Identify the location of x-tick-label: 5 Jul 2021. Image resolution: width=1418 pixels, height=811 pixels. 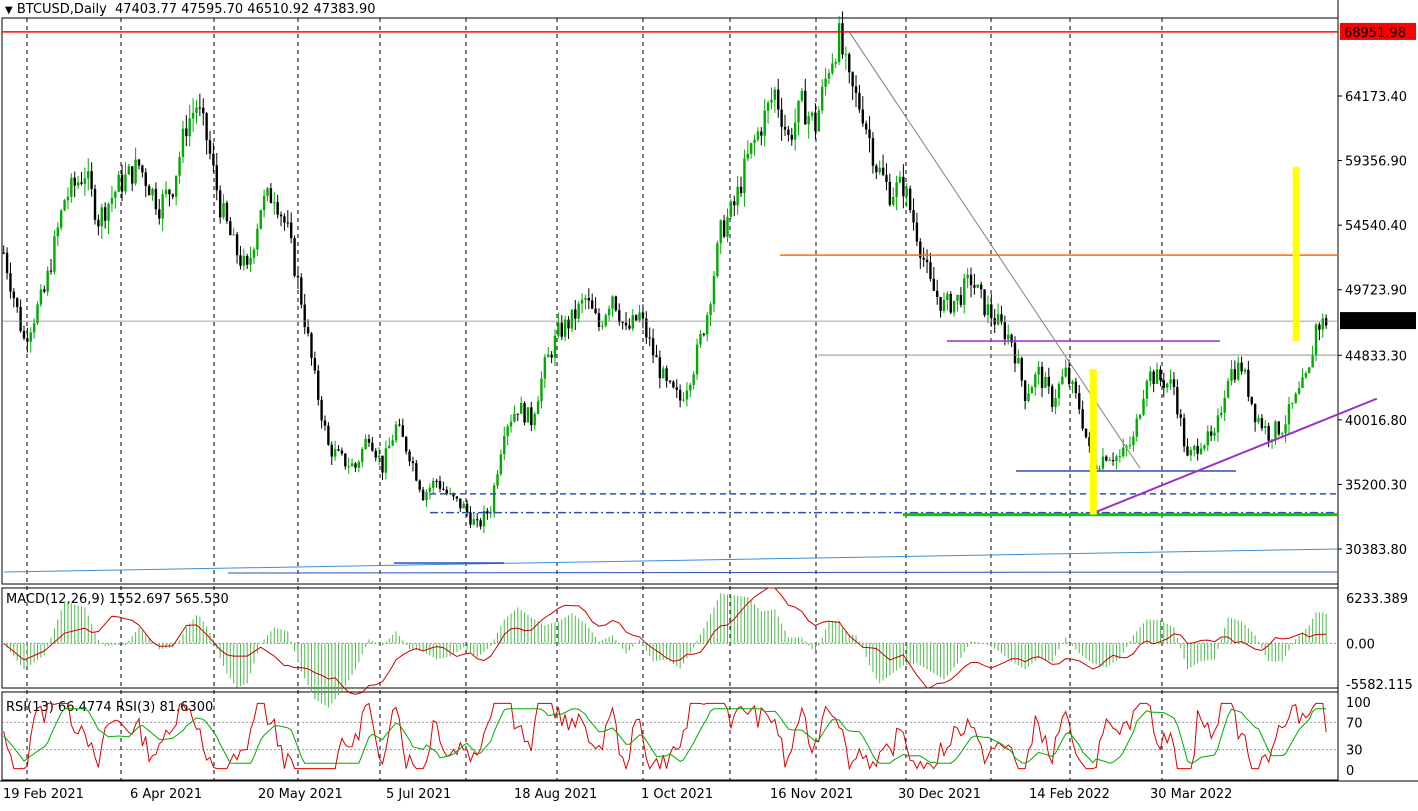
(418, 794).